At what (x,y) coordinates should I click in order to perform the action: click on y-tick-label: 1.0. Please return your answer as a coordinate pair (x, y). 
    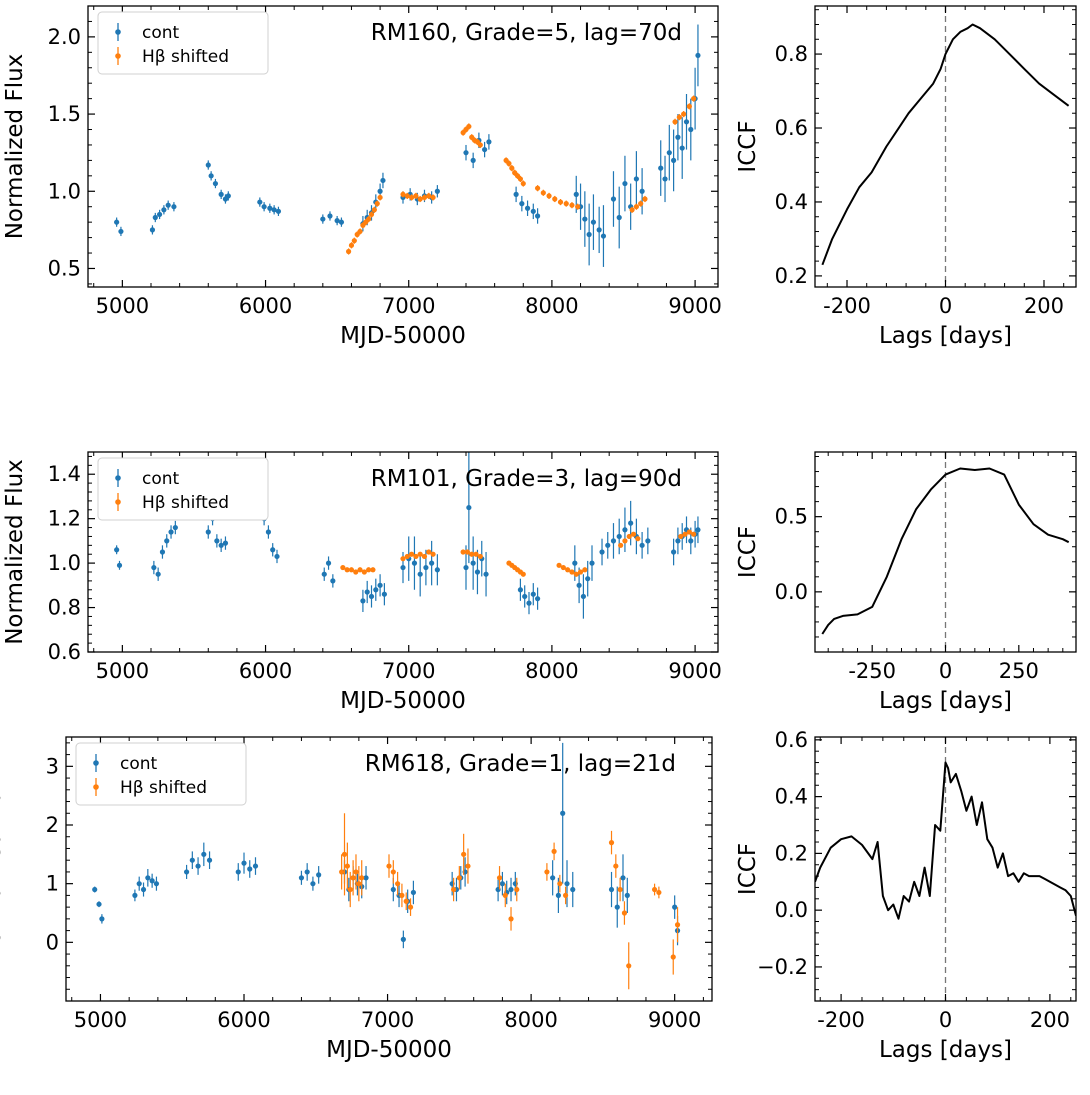
    Looking at the image, I should click on (64, 563).